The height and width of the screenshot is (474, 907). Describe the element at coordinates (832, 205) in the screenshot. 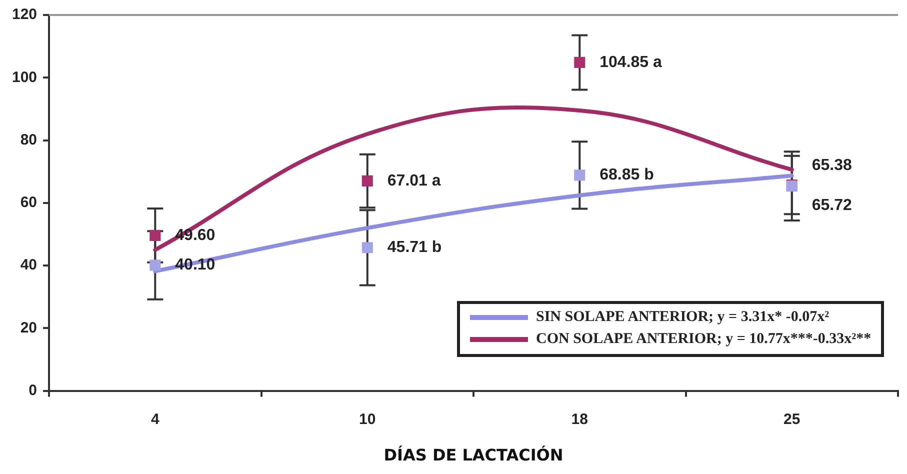

I see `data-label: 65.72` at that location.